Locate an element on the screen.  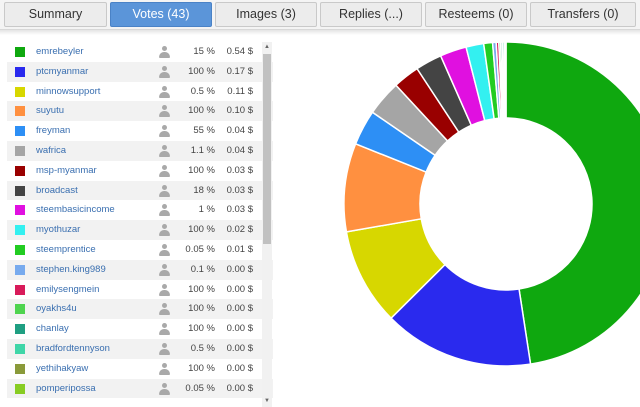
tab-transfers: Transfers (0) is located at coordinates (583, 14).